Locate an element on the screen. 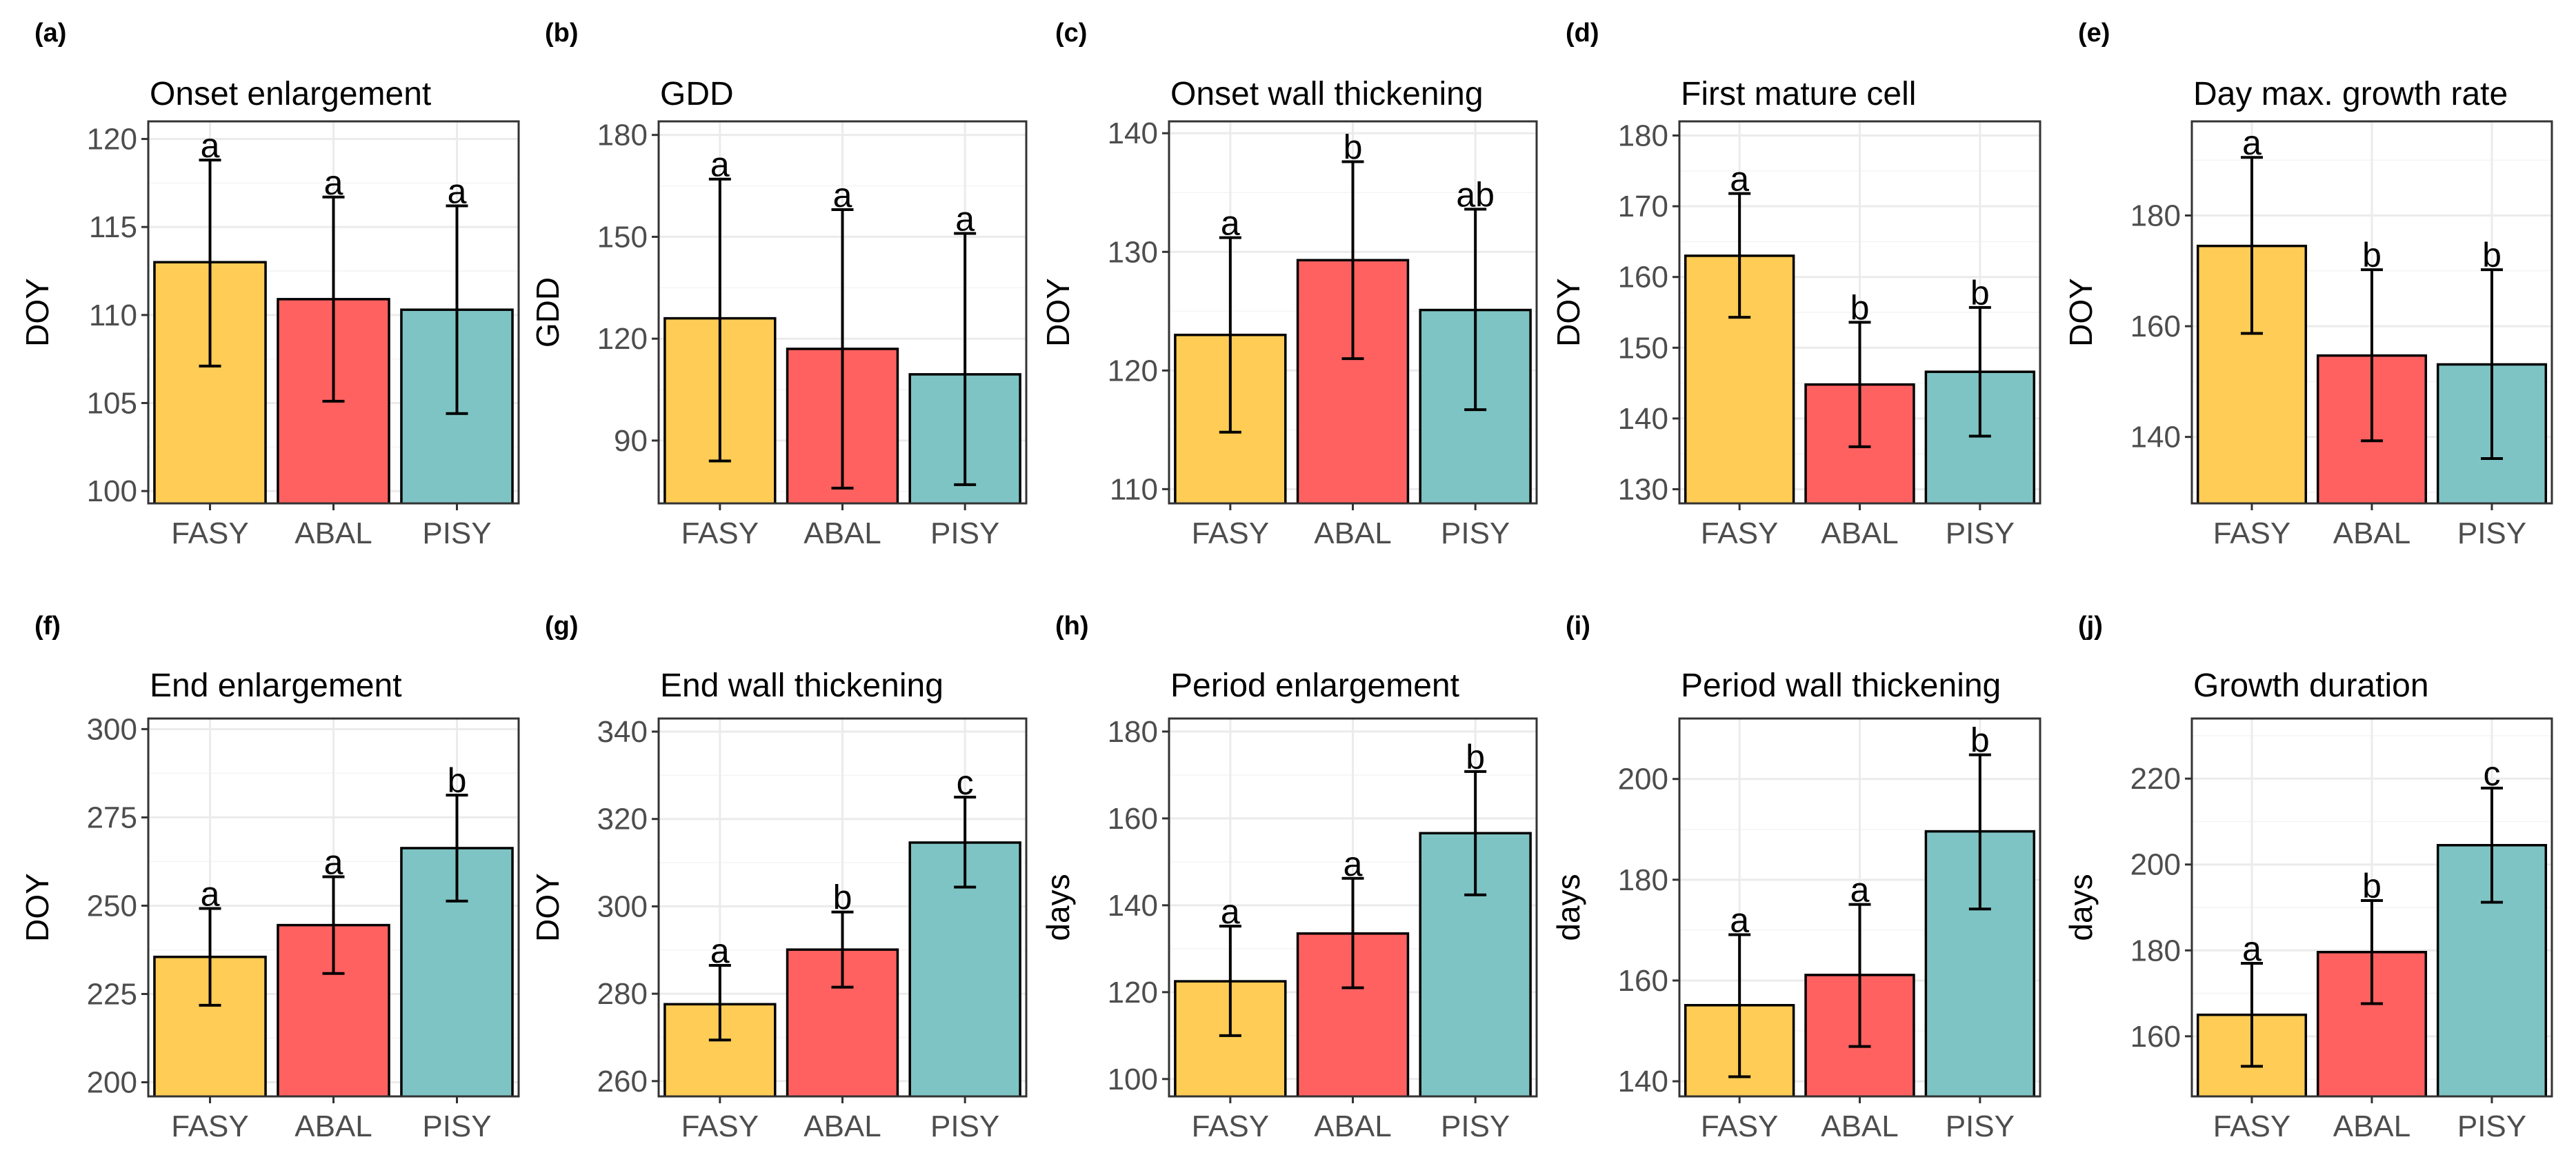  panel-letter: (f) is located at coordinates (47, 626).